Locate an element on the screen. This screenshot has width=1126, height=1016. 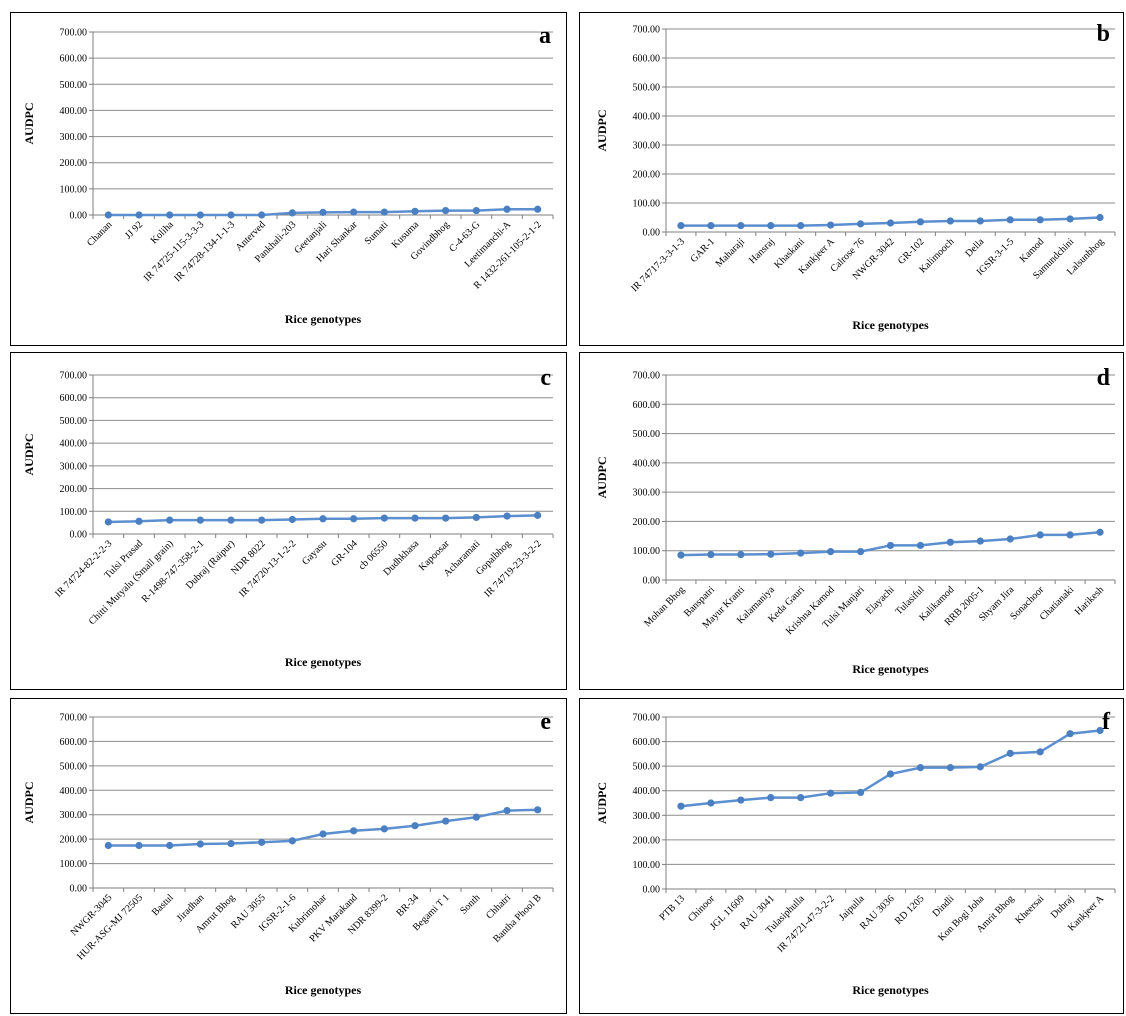
chart-e-panel-letter: e is located at coordinates (545, 722).